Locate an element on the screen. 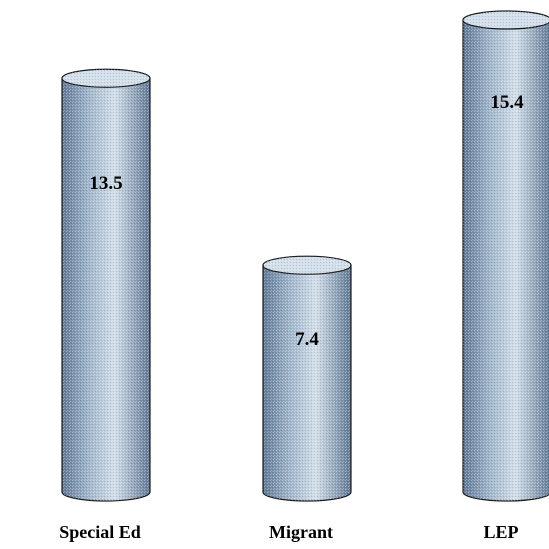 The width and height of the screenshot is (549, 549). x-tick-lep: LEP is located at coordinates (500, 532).